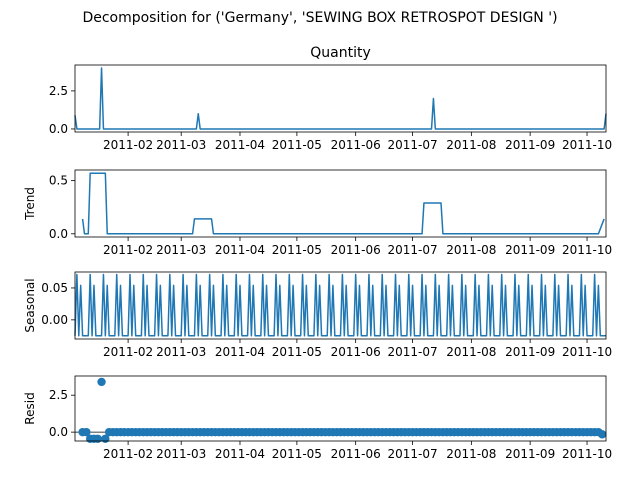 The width and height of the screenshot is (640, 480). I want to click on seasonal-xtick-label: 2011-08, so click(471, 352).